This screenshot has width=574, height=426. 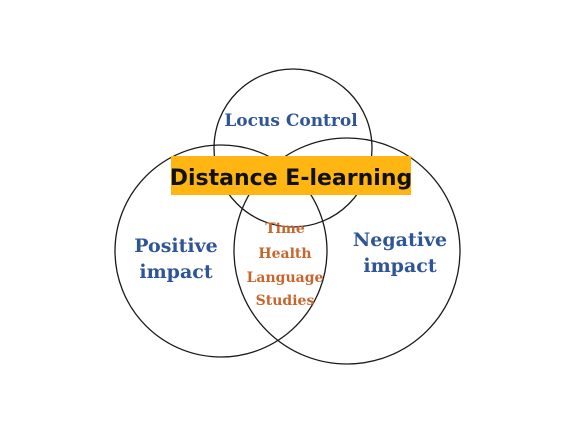 What do you see at coordinates (291, 121) in the screenshot?
I see `label-locus-control: Locus Control` at bounding box center [291, 121].